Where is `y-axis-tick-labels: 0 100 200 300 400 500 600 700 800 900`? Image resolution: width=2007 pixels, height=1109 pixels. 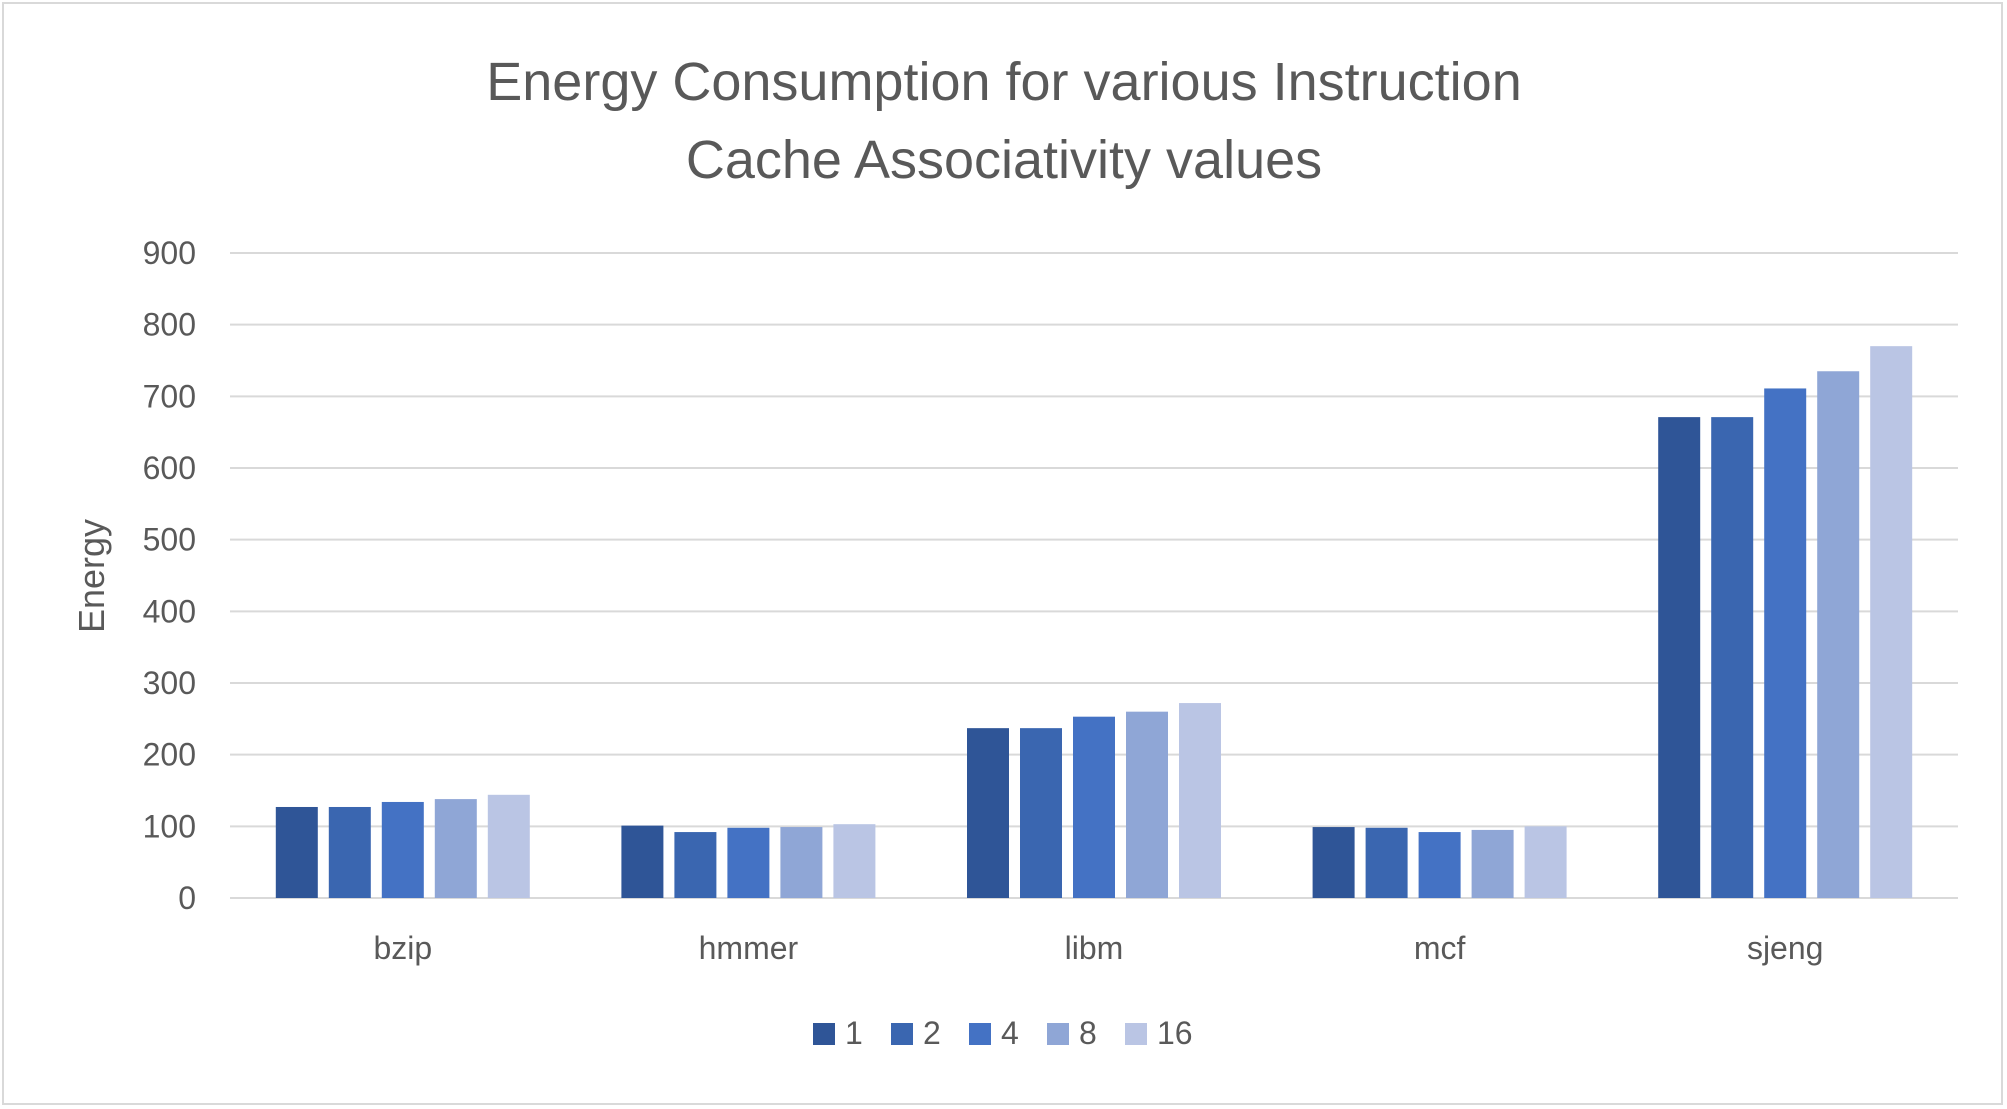 y-axis-tick-labels: 0 100 200 300 400 500 600 700 800 900 is located at coordinates (169, 575).